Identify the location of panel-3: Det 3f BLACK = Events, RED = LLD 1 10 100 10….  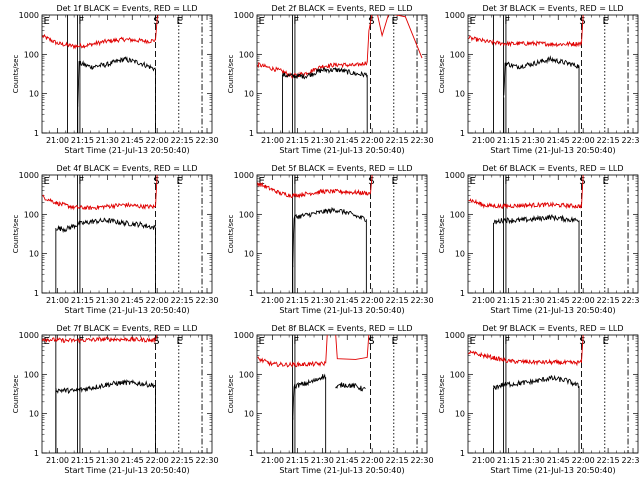
(539, 79).